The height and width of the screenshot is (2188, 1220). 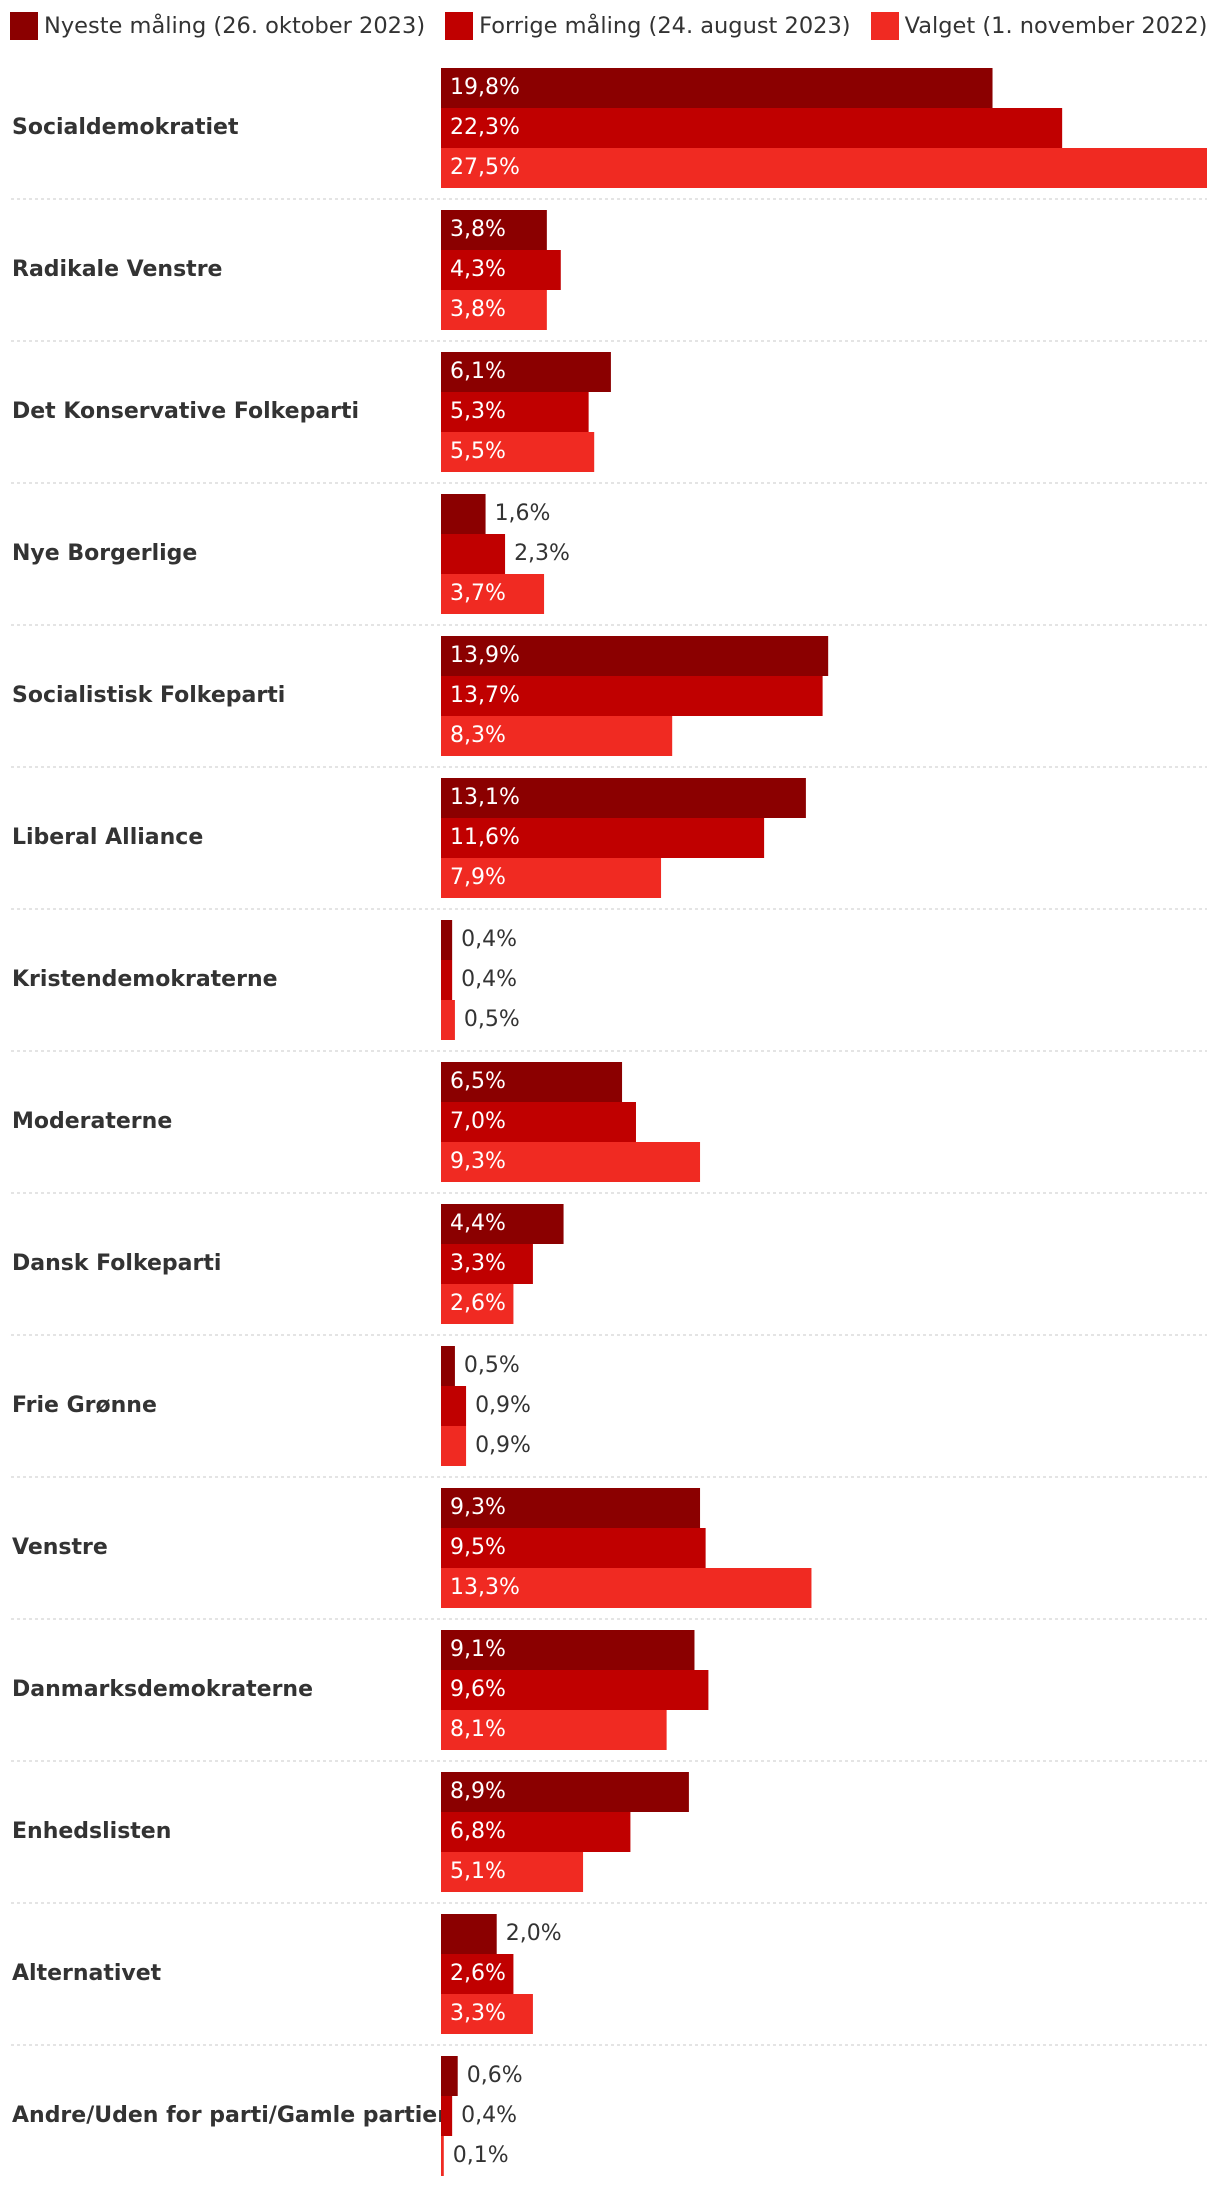 I want to click on bar-value-label: 1,6%, so click(x=523, y=513).